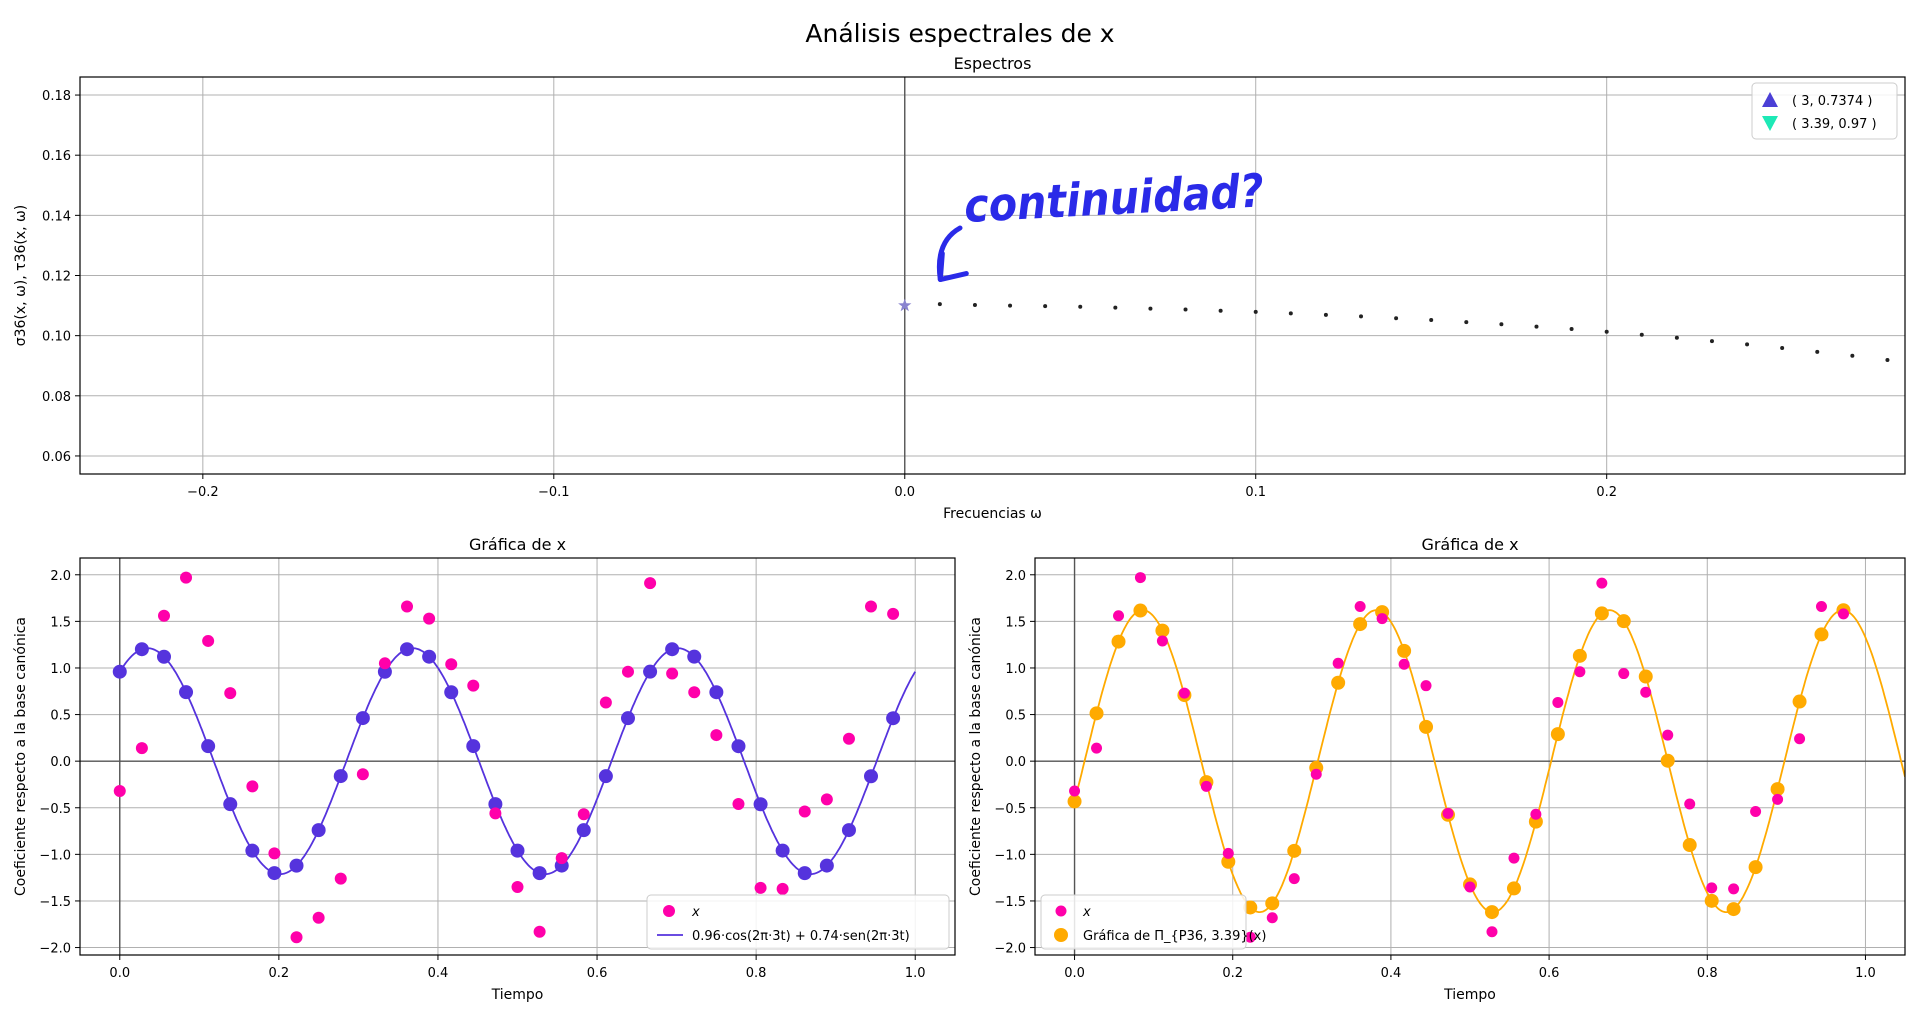 The width and height of the screenshot is (1920, 1013). I want to click on legend-projection-label: Gráfica de Π_{P36, 3.39}(x), so click(1174, 936).